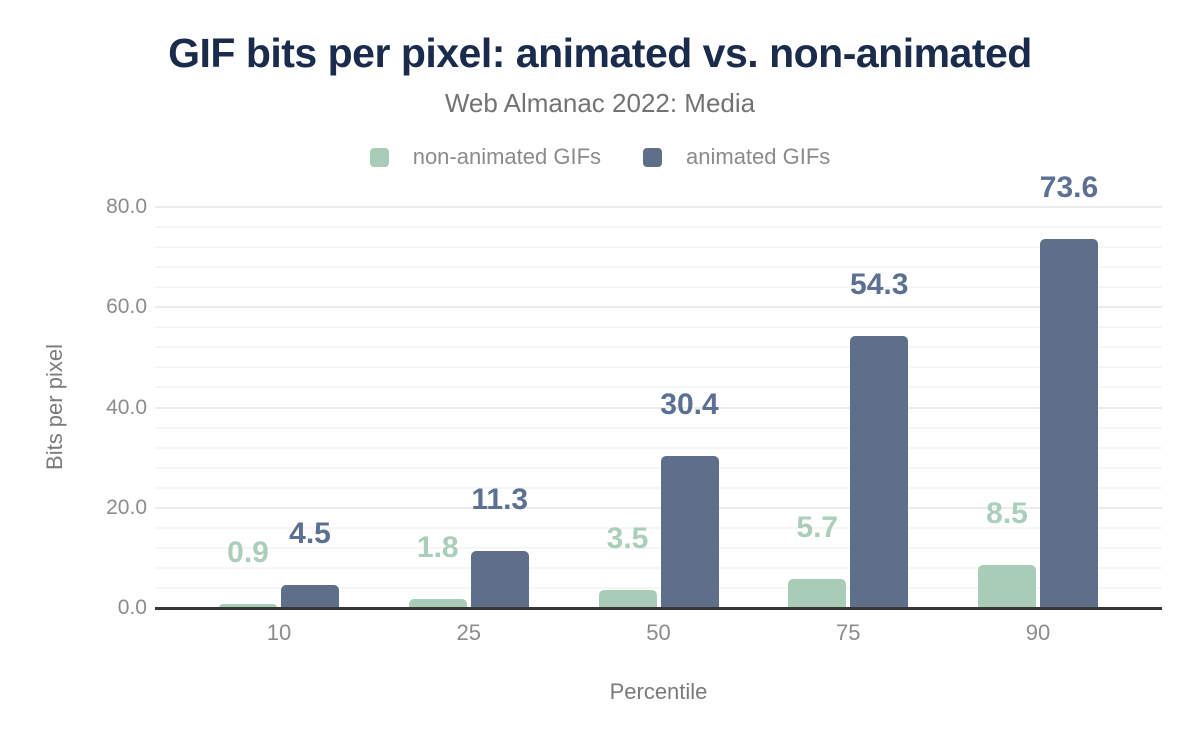 The image size is (1200, 742). I want to click on x-tick-label-p75: 75, so click(848, 632).